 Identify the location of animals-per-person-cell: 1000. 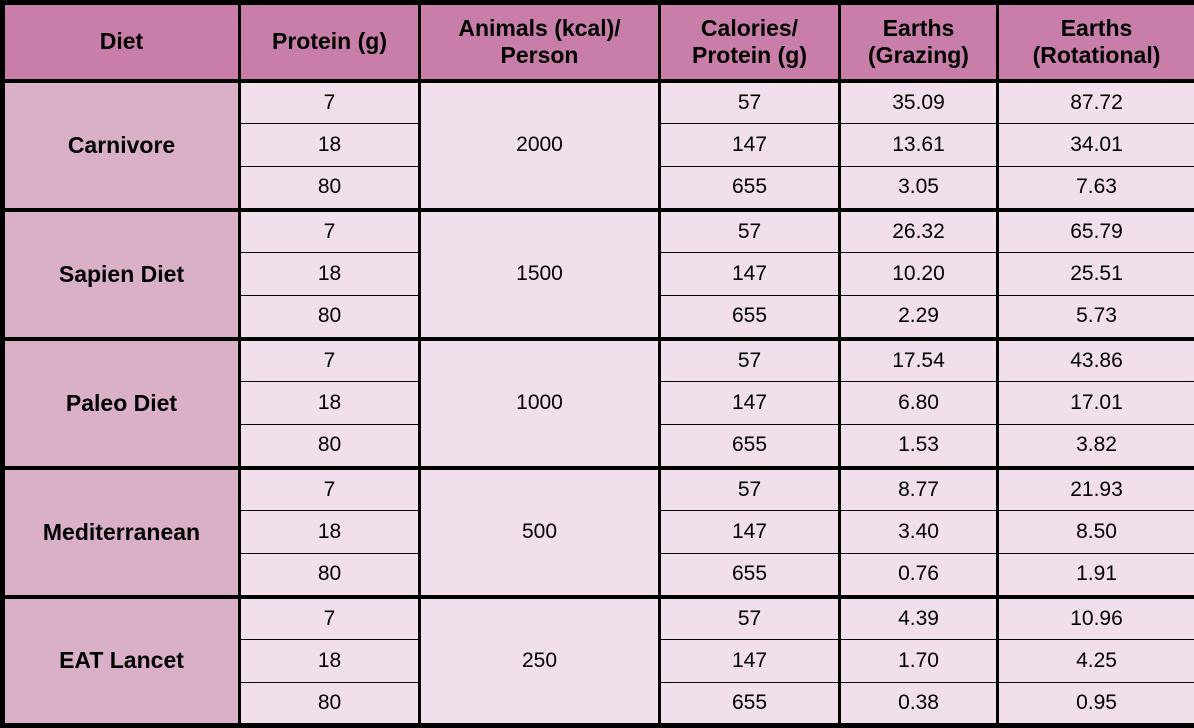
(539, 402).